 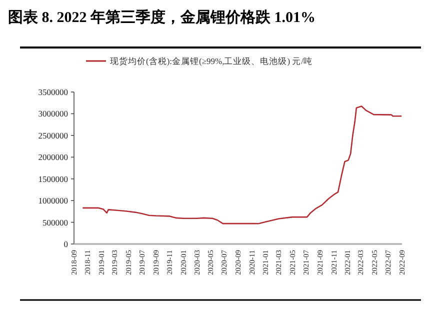 I want to click on y-tick-label: 0, so click(x=66, y=244).